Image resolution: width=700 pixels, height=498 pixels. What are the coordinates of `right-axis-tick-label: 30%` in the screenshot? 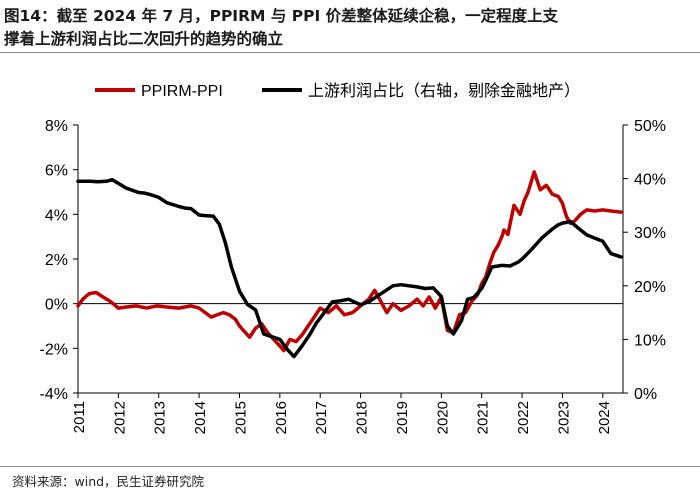 It's located at (650, 233).